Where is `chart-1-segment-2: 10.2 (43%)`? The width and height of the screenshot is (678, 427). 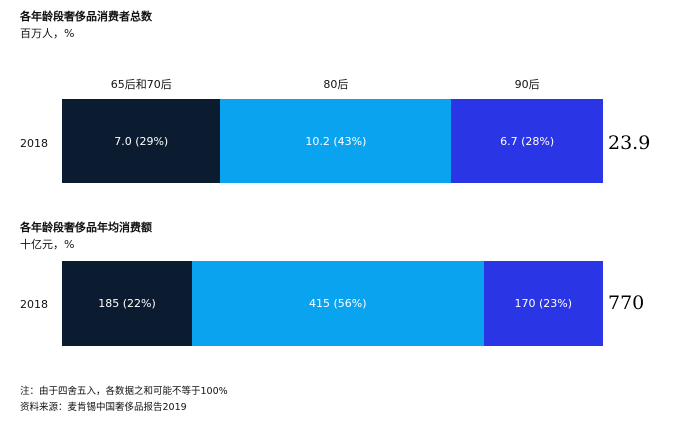
chart-1-segment-2: 10.2 (43%) is located at coordinates (336, 141).